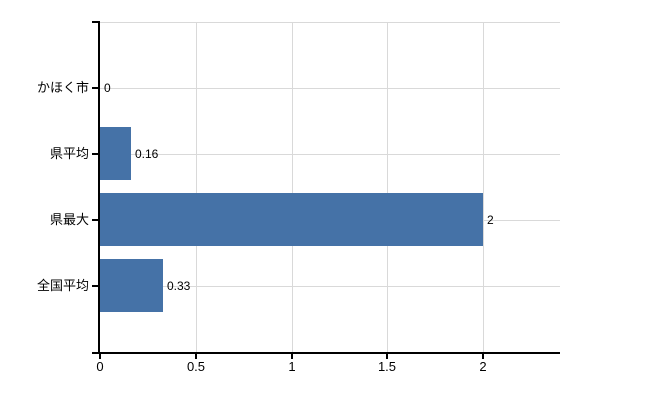 The height and width of the screenshot is (400, 650). What do you see at coordinates (292, 366) in the screenshot?
I see `x-tick-label: 1` at bounding box center [292, 366].